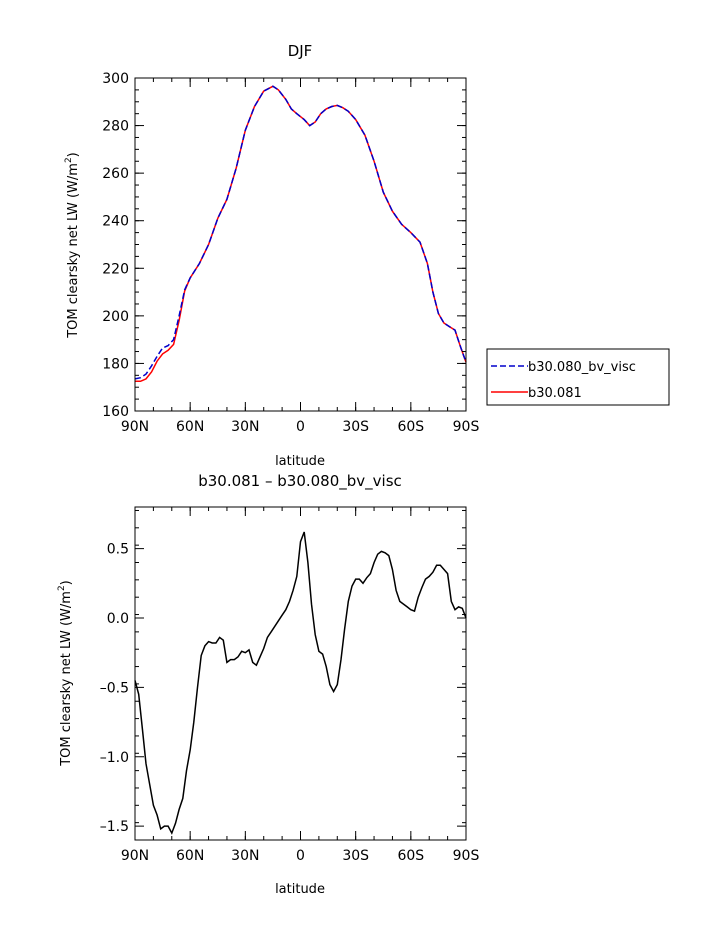 This screenshot has height=935, width=723. What do you see at coordinates (135, 856) in the screenshot?
I see `bottom-x-tick-label: 90N` at bounding box center [135, 856].